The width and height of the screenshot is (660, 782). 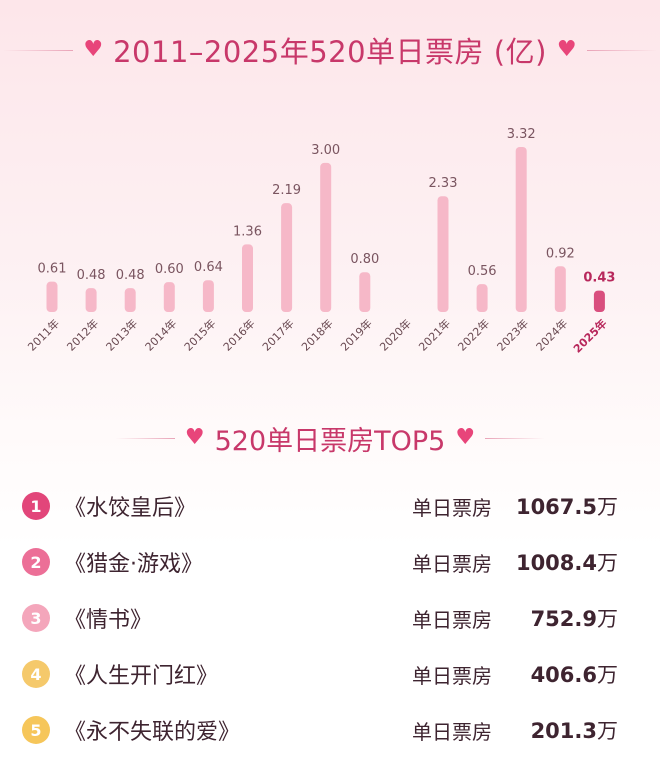 What do you see at coordinates (434, 334) in the screenshot?
I see `x-tick-label: 2021年` at bounding box center [434, 334].